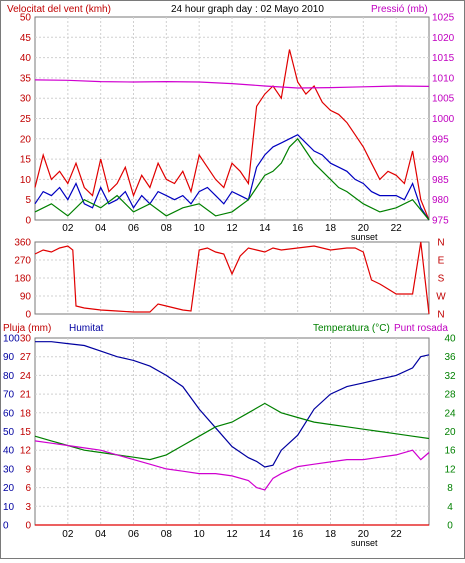  I want to click on wind-speed-line, so click(232, 179).